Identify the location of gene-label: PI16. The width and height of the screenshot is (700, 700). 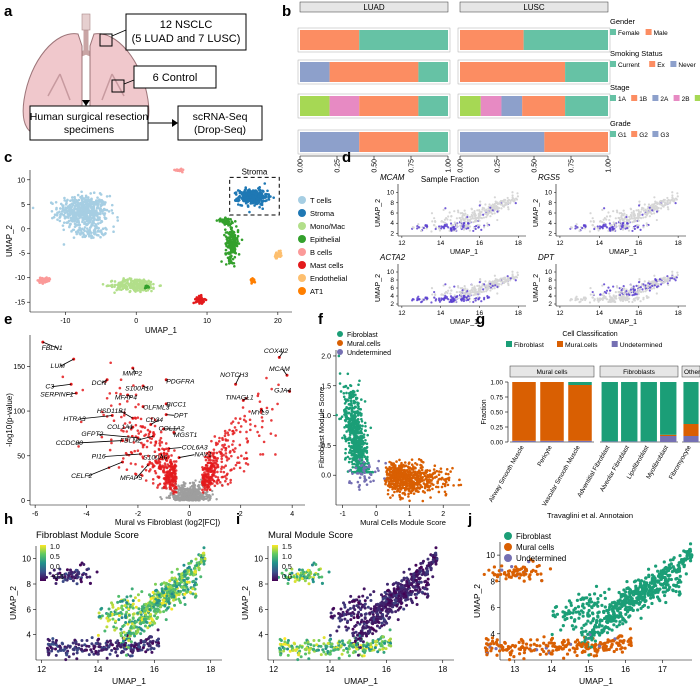
(99, 456).